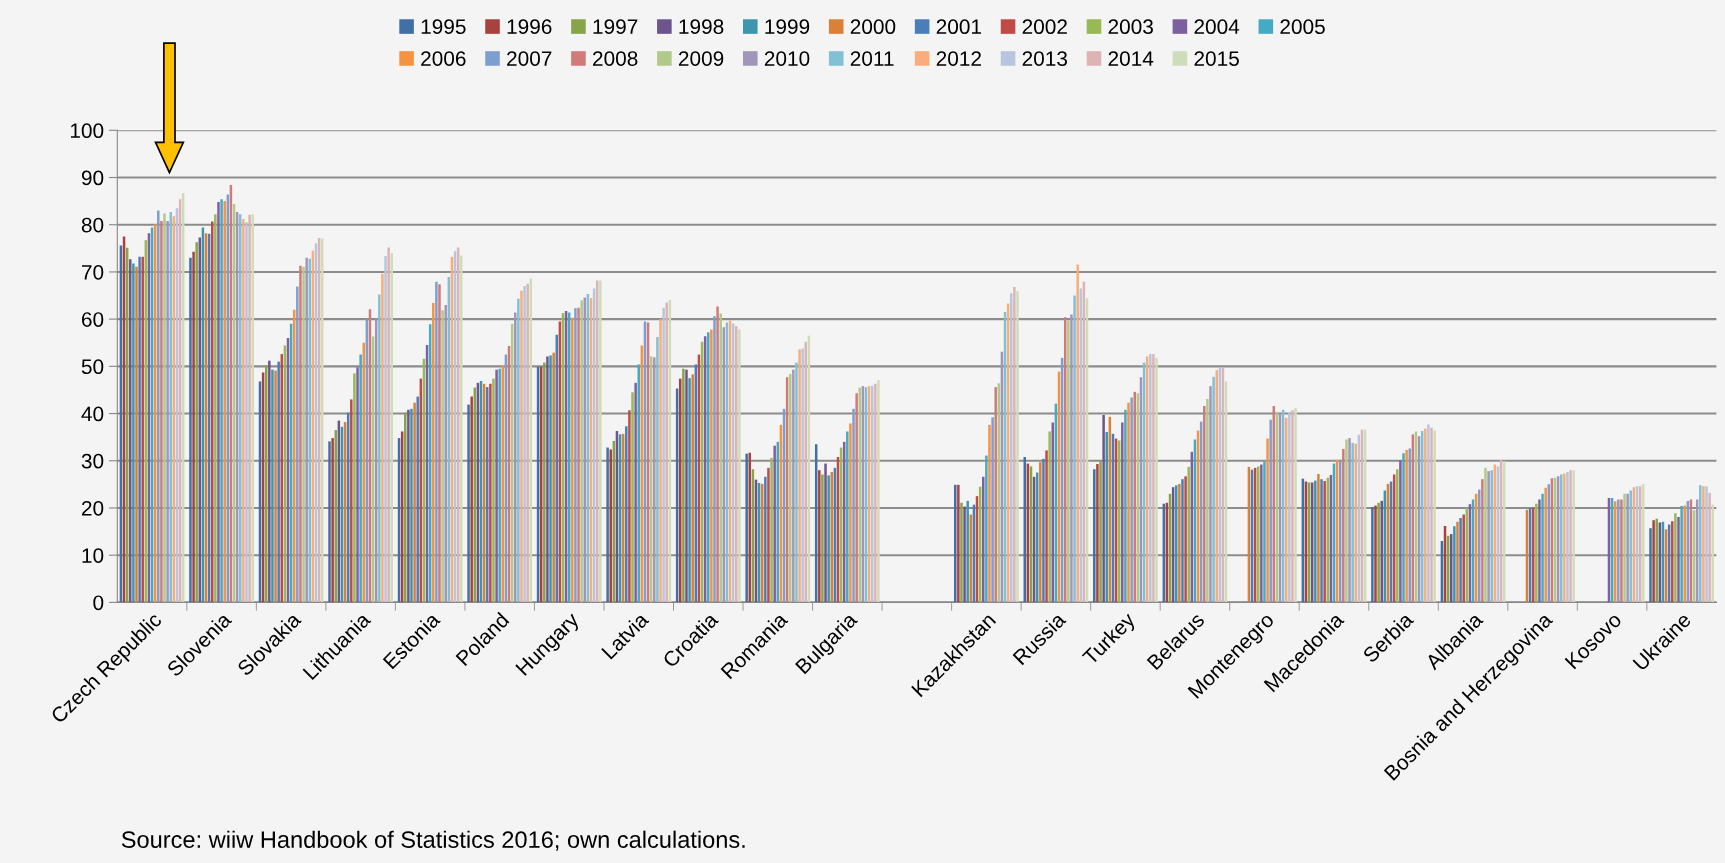 The height and width of the screenshot is (863, 1725). Describe the element at coordinates (93, 555) in the screenshot. I see `y-tick-label: 10` at that location.